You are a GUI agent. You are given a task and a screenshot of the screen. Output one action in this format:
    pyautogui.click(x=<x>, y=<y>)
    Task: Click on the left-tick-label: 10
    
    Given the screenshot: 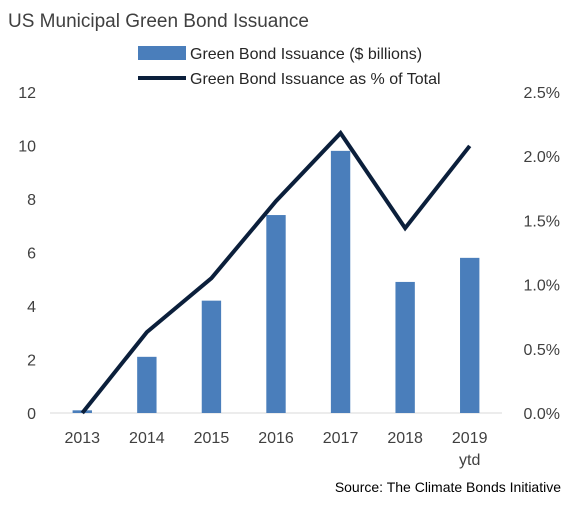 What is the action you would take?
    pyautogui.click(x=27, y=147)
    